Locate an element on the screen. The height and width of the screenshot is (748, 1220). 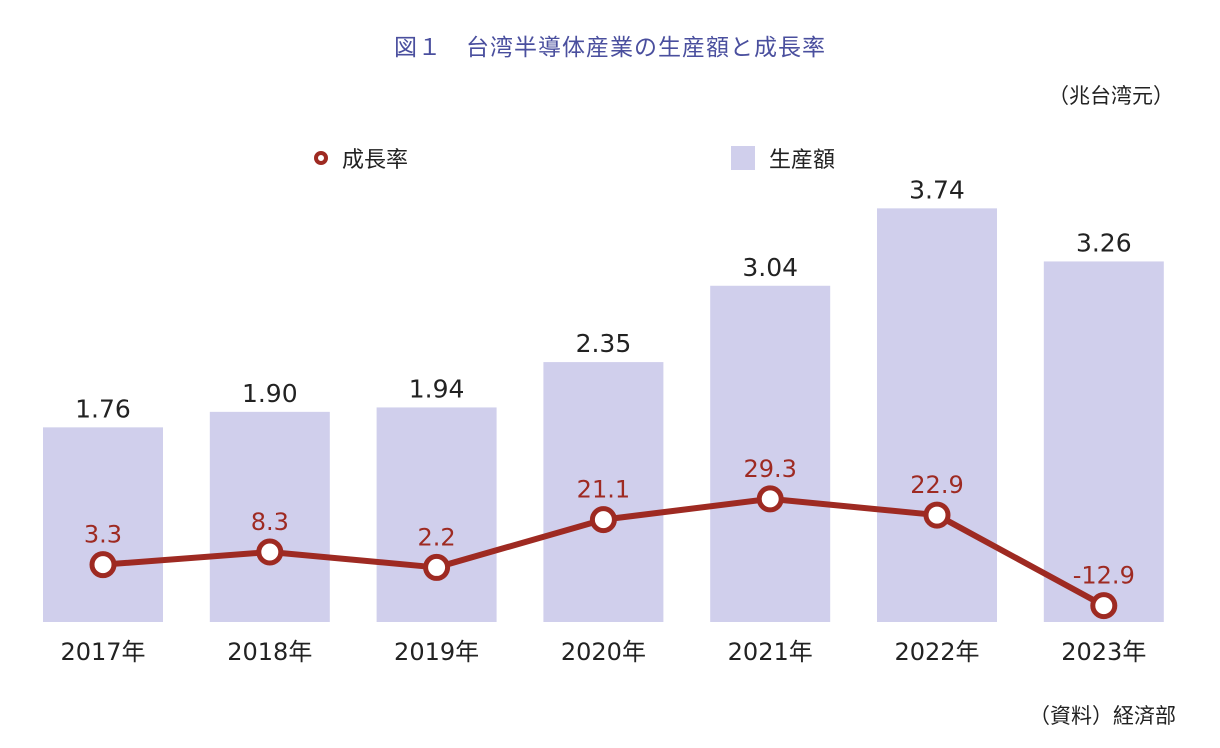
legend-item-production: 生産額 is located at coordinates (783, 158).